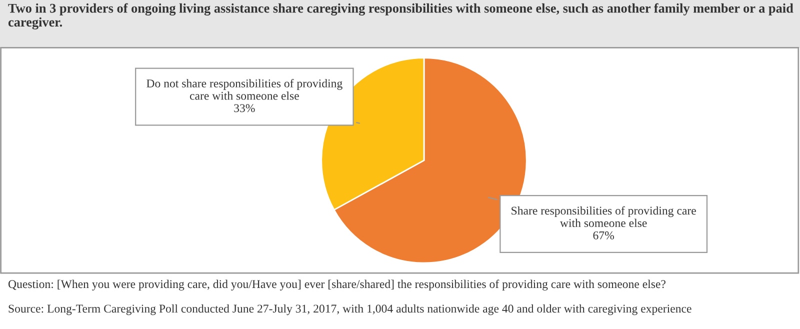 The width and height of the screenshot is (800, 329). What do you see at coordinates (244, 89) in the screenshot?
I see `slice-label: Do not share responsibilities of providing care with someone else` at bounding box center [244, 89].